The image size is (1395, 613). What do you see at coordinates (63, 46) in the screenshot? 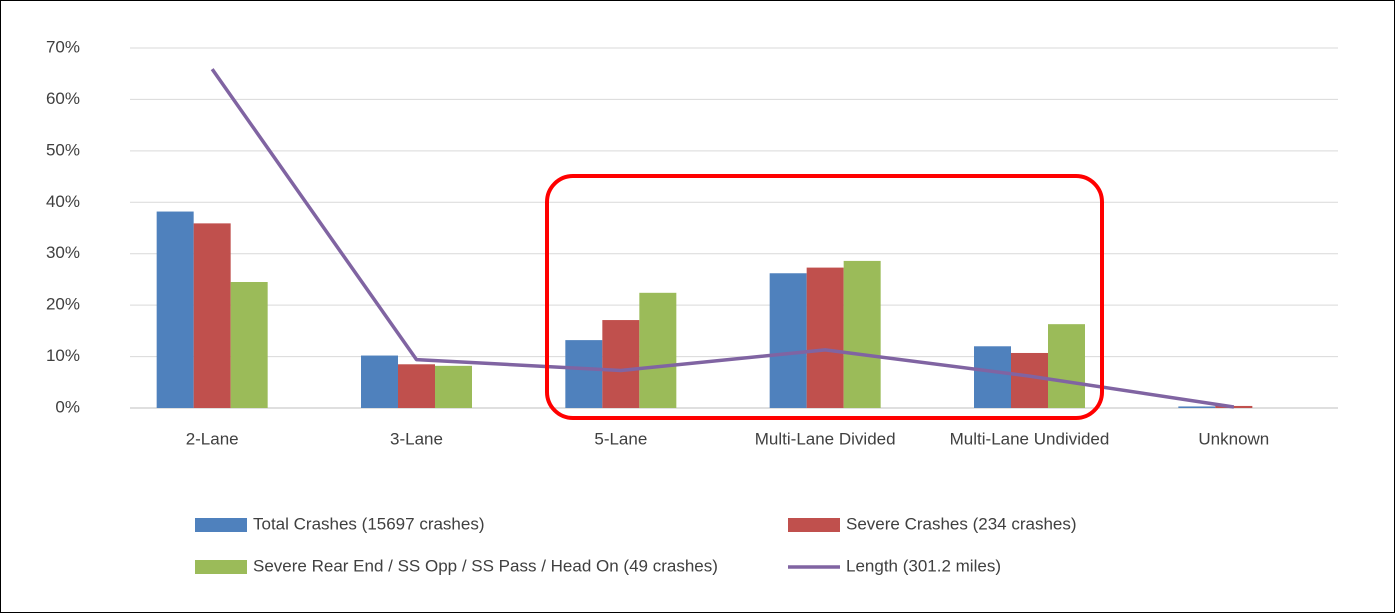
I see `y-tick-label: 70%` at bounding box center [63, 46].